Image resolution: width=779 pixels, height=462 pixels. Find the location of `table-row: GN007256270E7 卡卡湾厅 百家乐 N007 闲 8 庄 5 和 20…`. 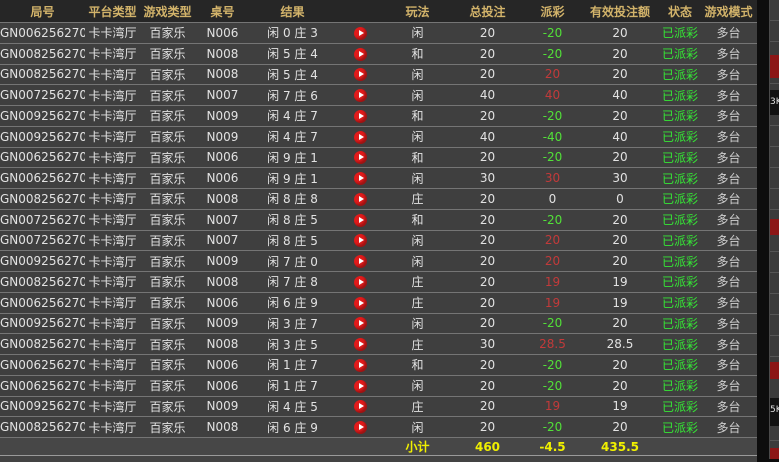

table-row: GN007256270E7 卡卡湾厅 百家乐 N007 闲 8 庄 5 和 20… is located at coordinates (378, 220).